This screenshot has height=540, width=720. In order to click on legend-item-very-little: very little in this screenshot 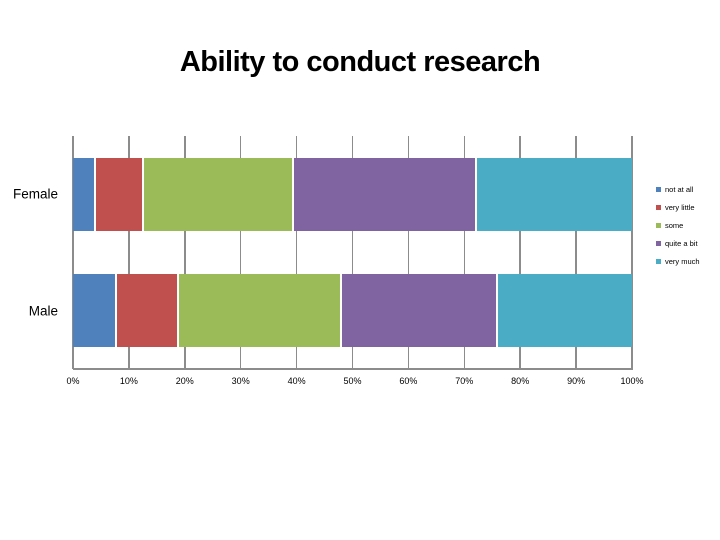, I will do `click(678, 207)`.